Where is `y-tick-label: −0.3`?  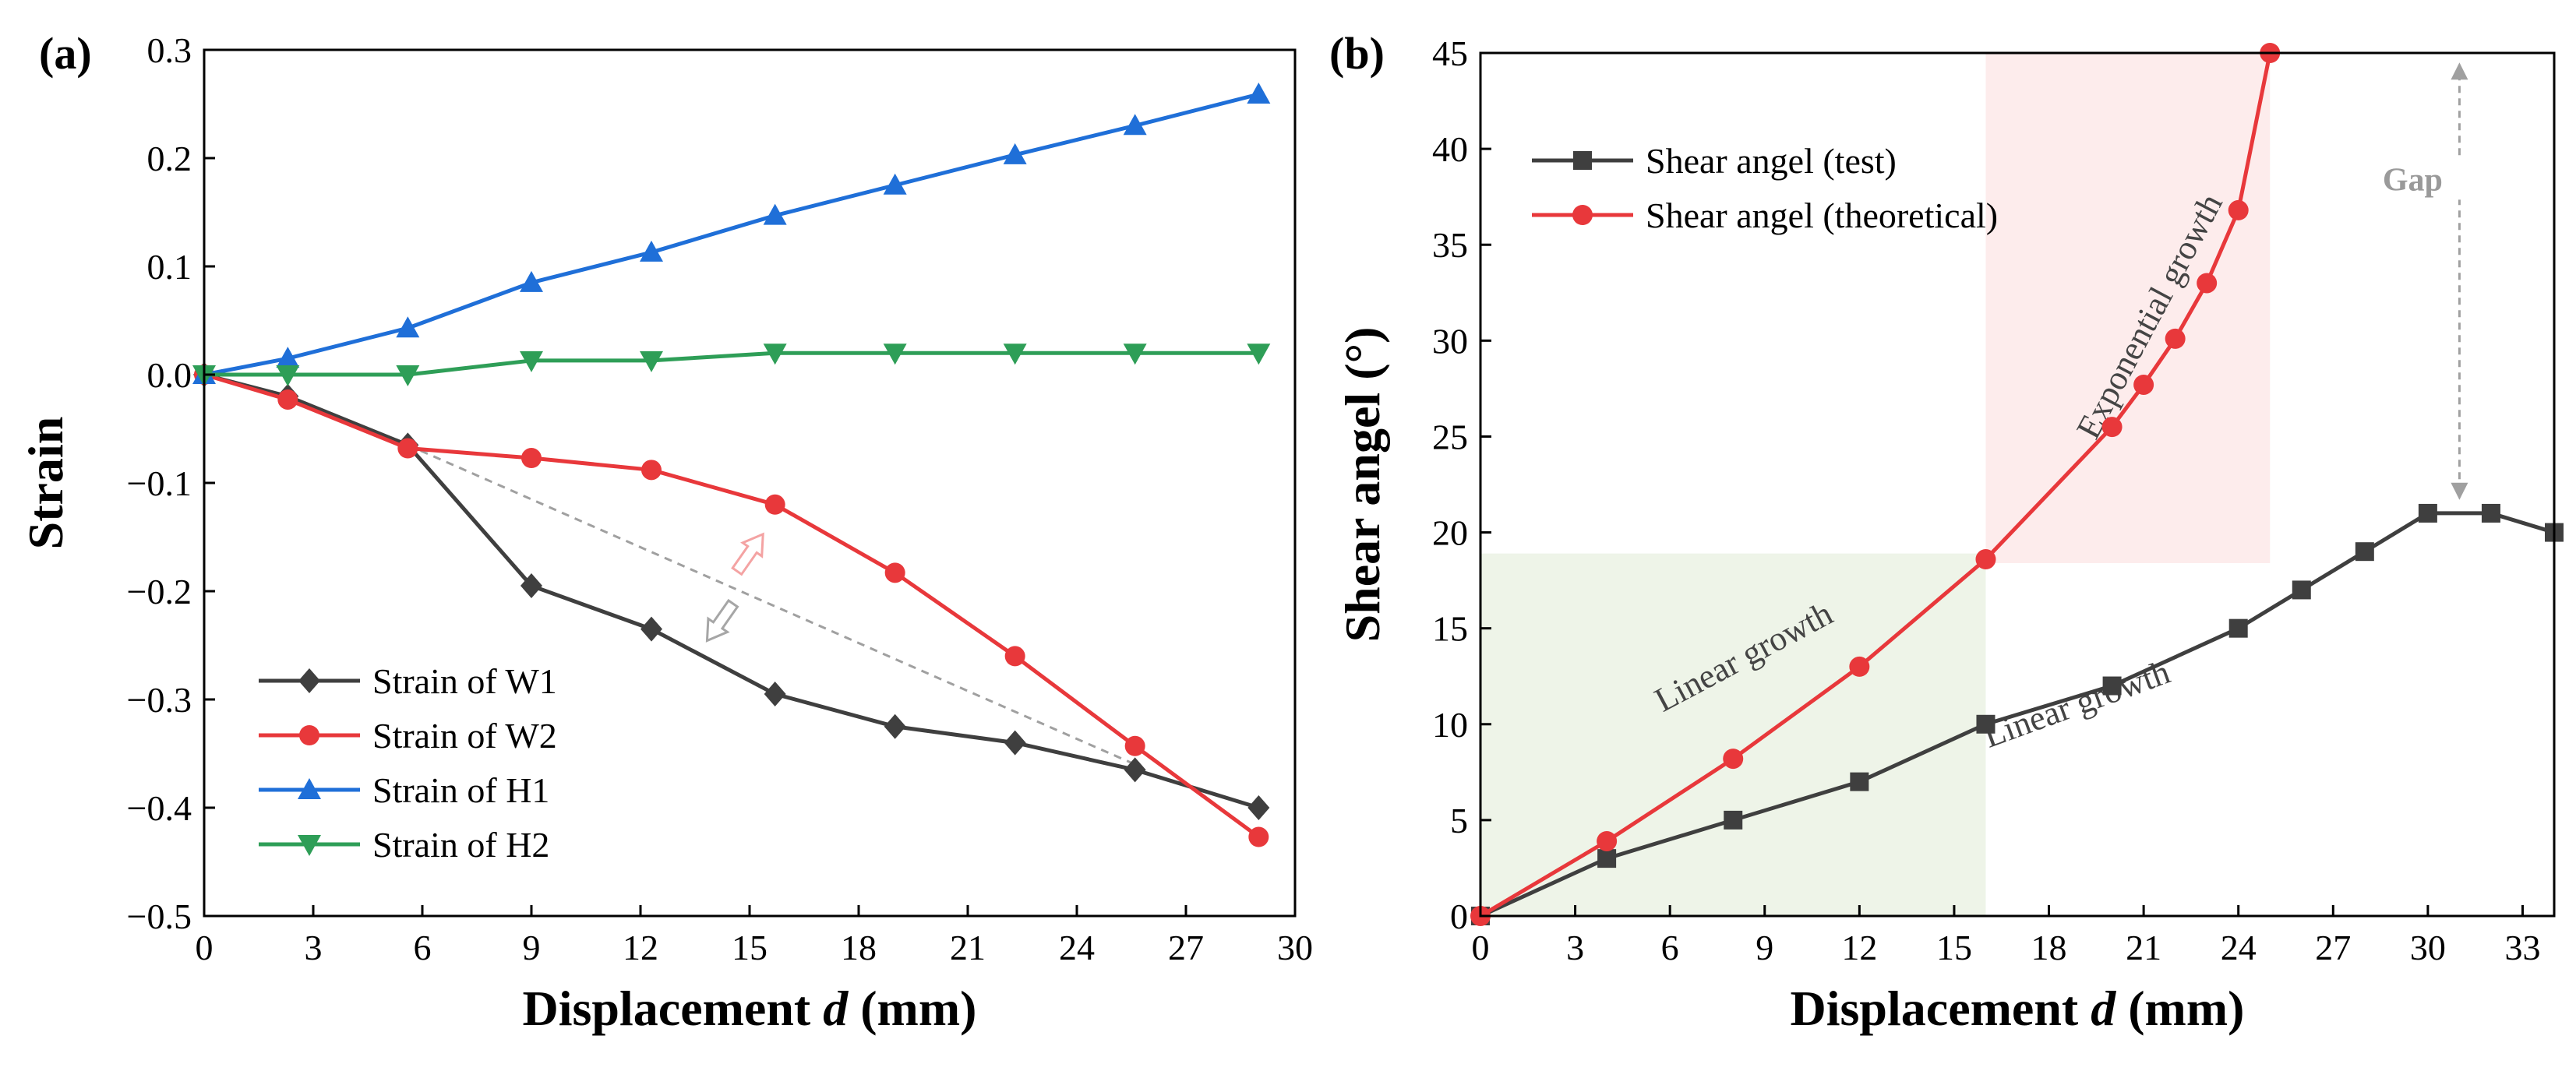
y-tick-label: −0.3 is located at coordinates (159, 700).